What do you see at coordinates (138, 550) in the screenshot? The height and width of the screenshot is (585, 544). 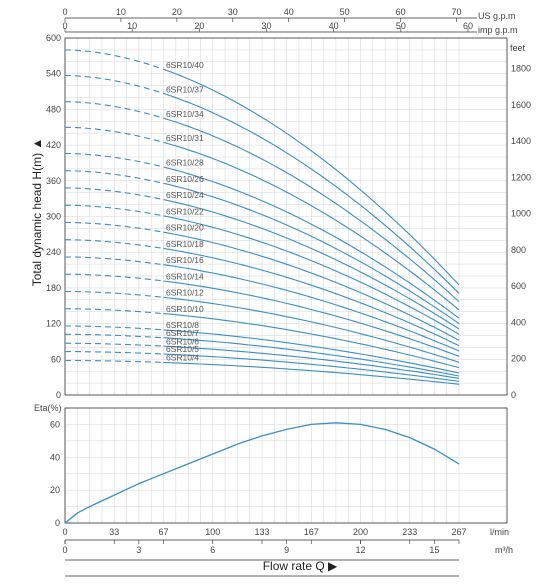 I see `m3h-tick-label: 3` at bounding box center [138, 550].